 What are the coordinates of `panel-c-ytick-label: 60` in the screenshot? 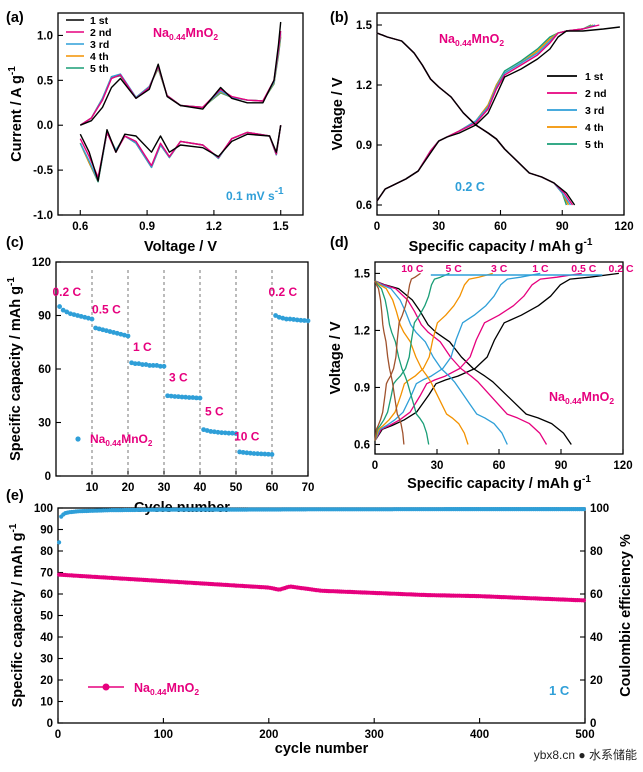 It's located at (44, 370).